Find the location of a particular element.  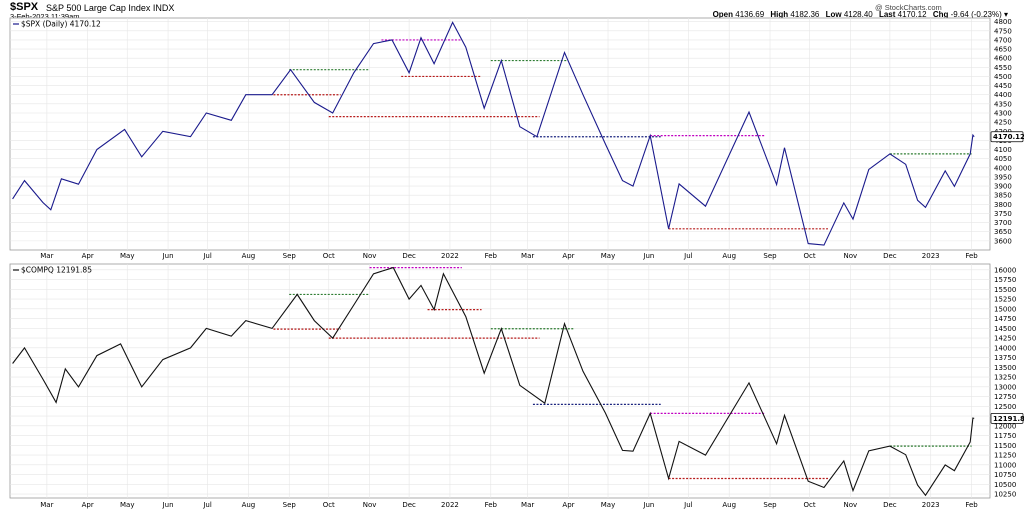

y-tick-label: 4350 is located at coordinates (1003, 104).